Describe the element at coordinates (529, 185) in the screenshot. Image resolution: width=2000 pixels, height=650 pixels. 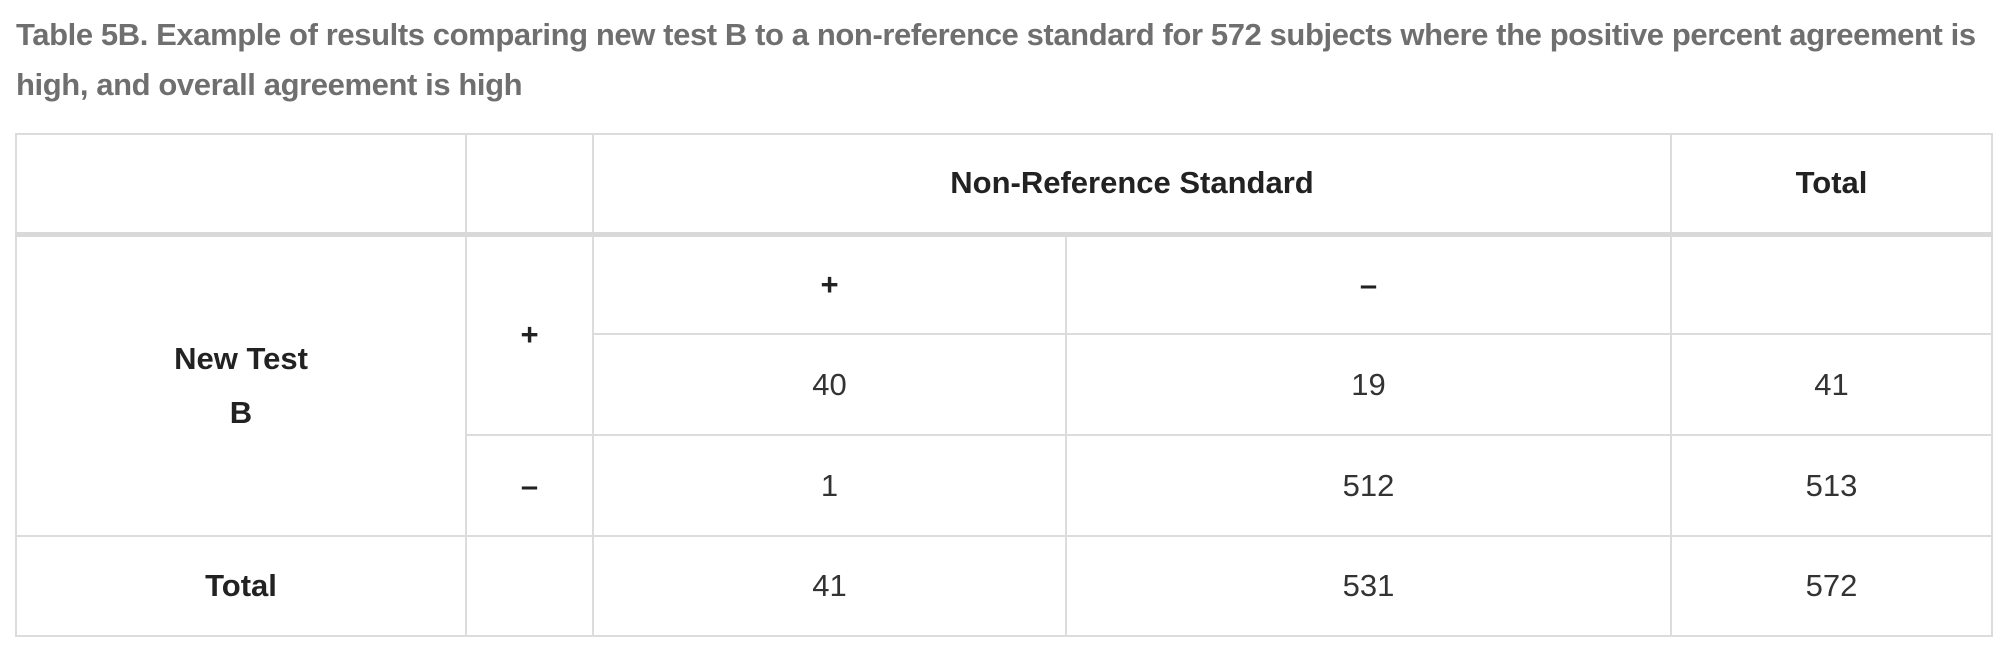
I see `header-empty-sign-cell` at that location.